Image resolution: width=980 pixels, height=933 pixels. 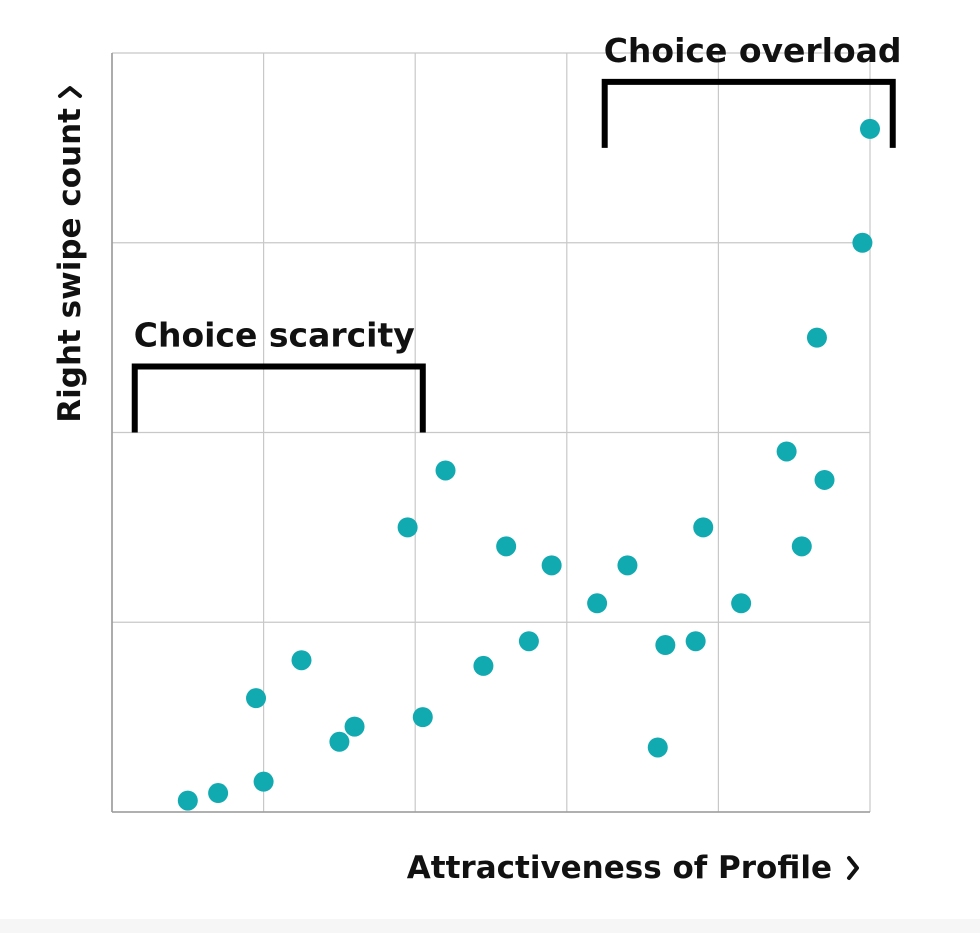 What do you see at coordinates (853, 868) in the screenshot?
I see `x-axis-chevron-icon` at bounding box center [853, 868].